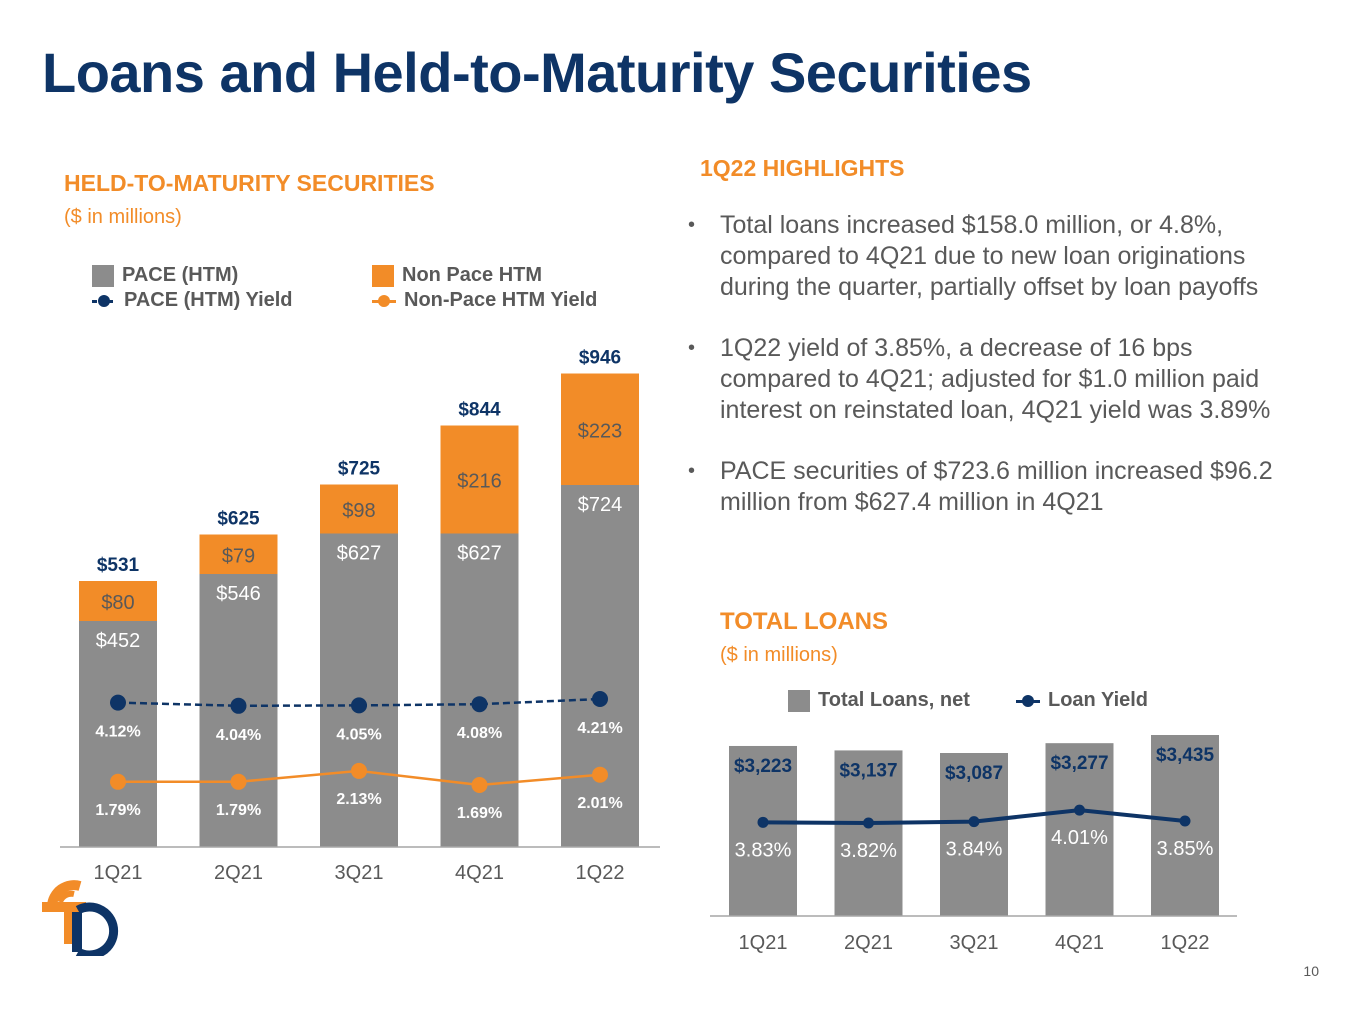 Image resolution: width=1365 pixels, height=1024 pixels. I want to click on pace-yield-label: 4.08%, so click(479, 733).